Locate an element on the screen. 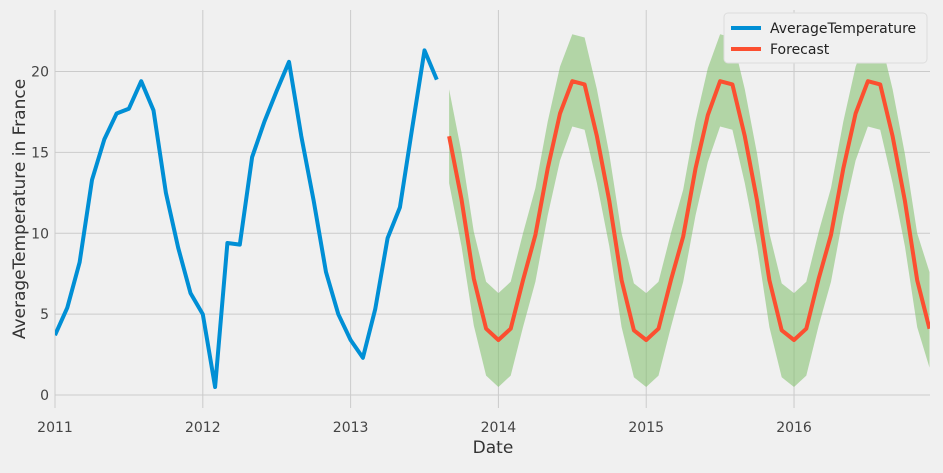 This screenshot has width=943, height=473. legend: AverageTemperature Forecast is located at coordinates (825, 38).